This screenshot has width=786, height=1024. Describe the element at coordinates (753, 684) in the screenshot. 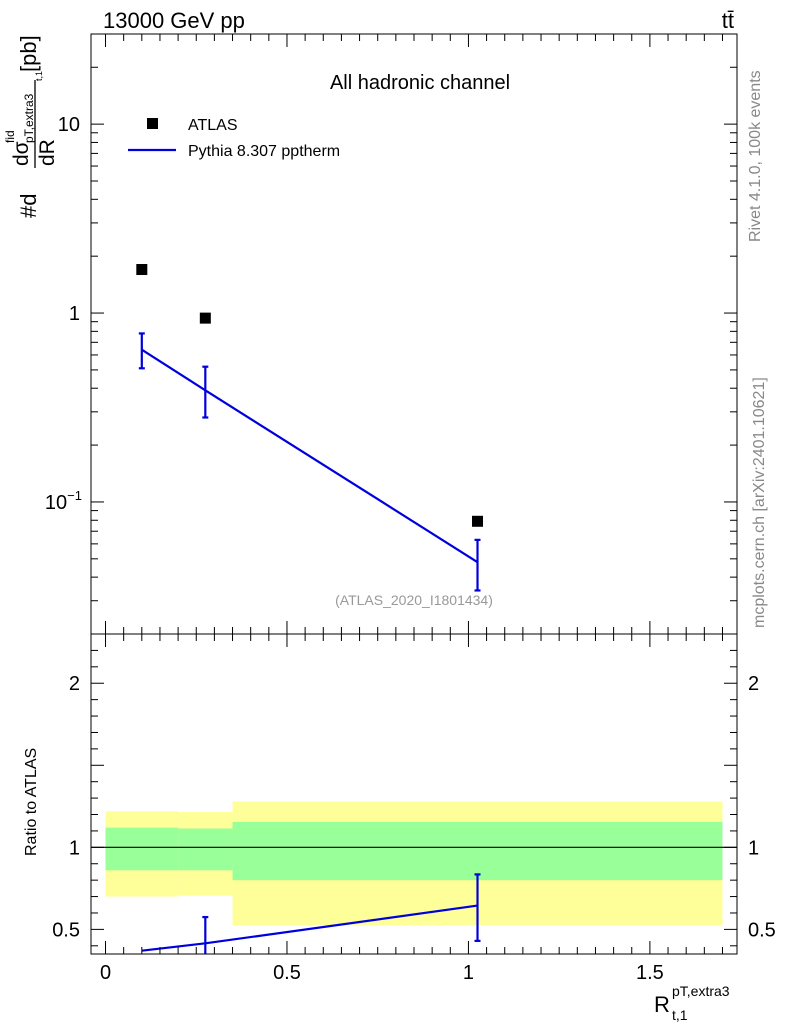

I see `ratio-y-tick-label-right: 2` at that location.